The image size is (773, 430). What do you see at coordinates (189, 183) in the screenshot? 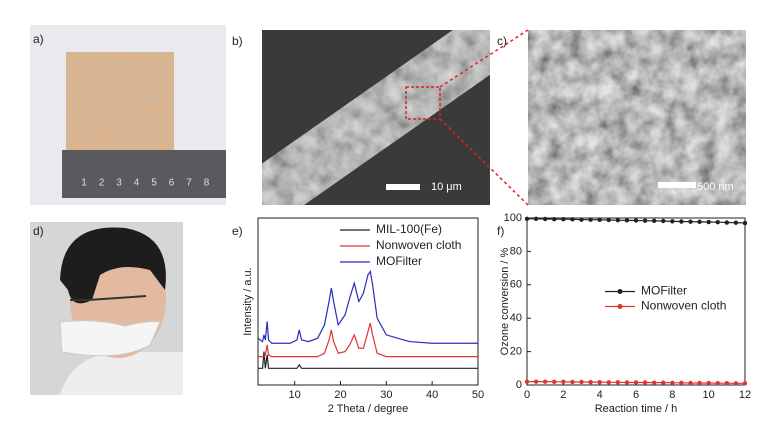
I see `ruler-number: 7` at bounding box center [189, 183].